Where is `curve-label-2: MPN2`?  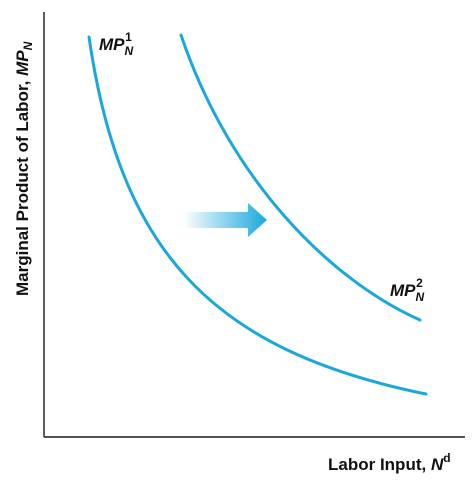
curve-label-2: MPN2 is located at coordinates (407, 290).